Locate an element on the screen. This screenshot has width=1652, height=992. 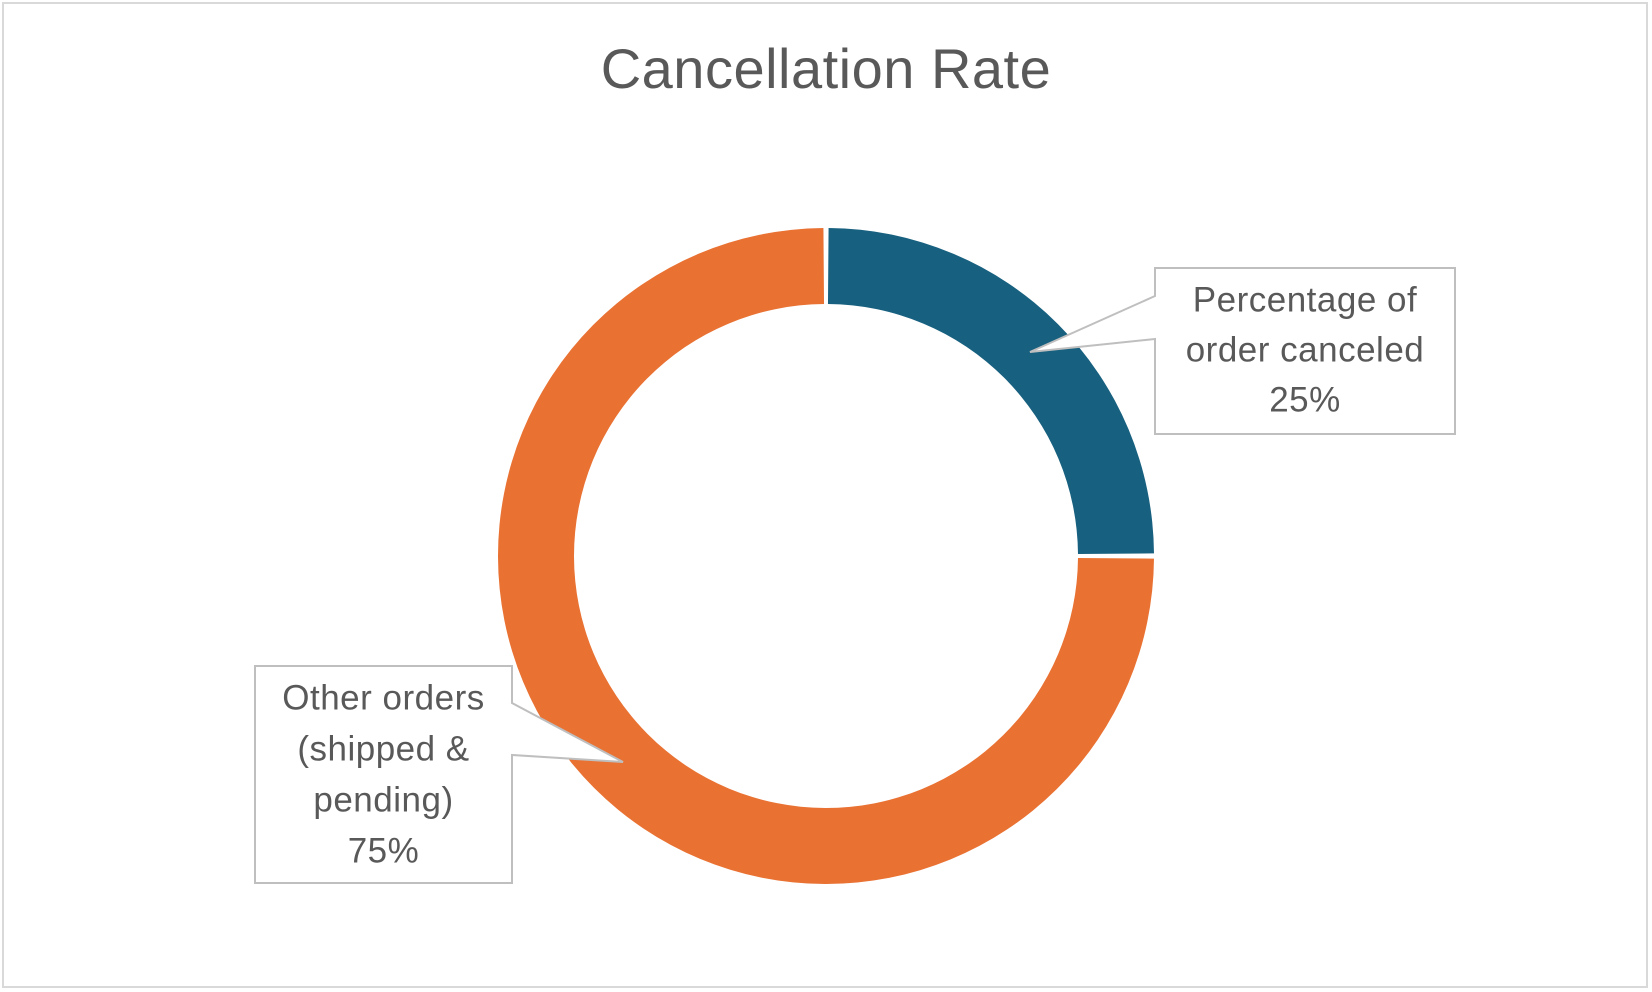
data-label-2: Other orders (shipped & pending) 75% is located at coordinates (439, 774).